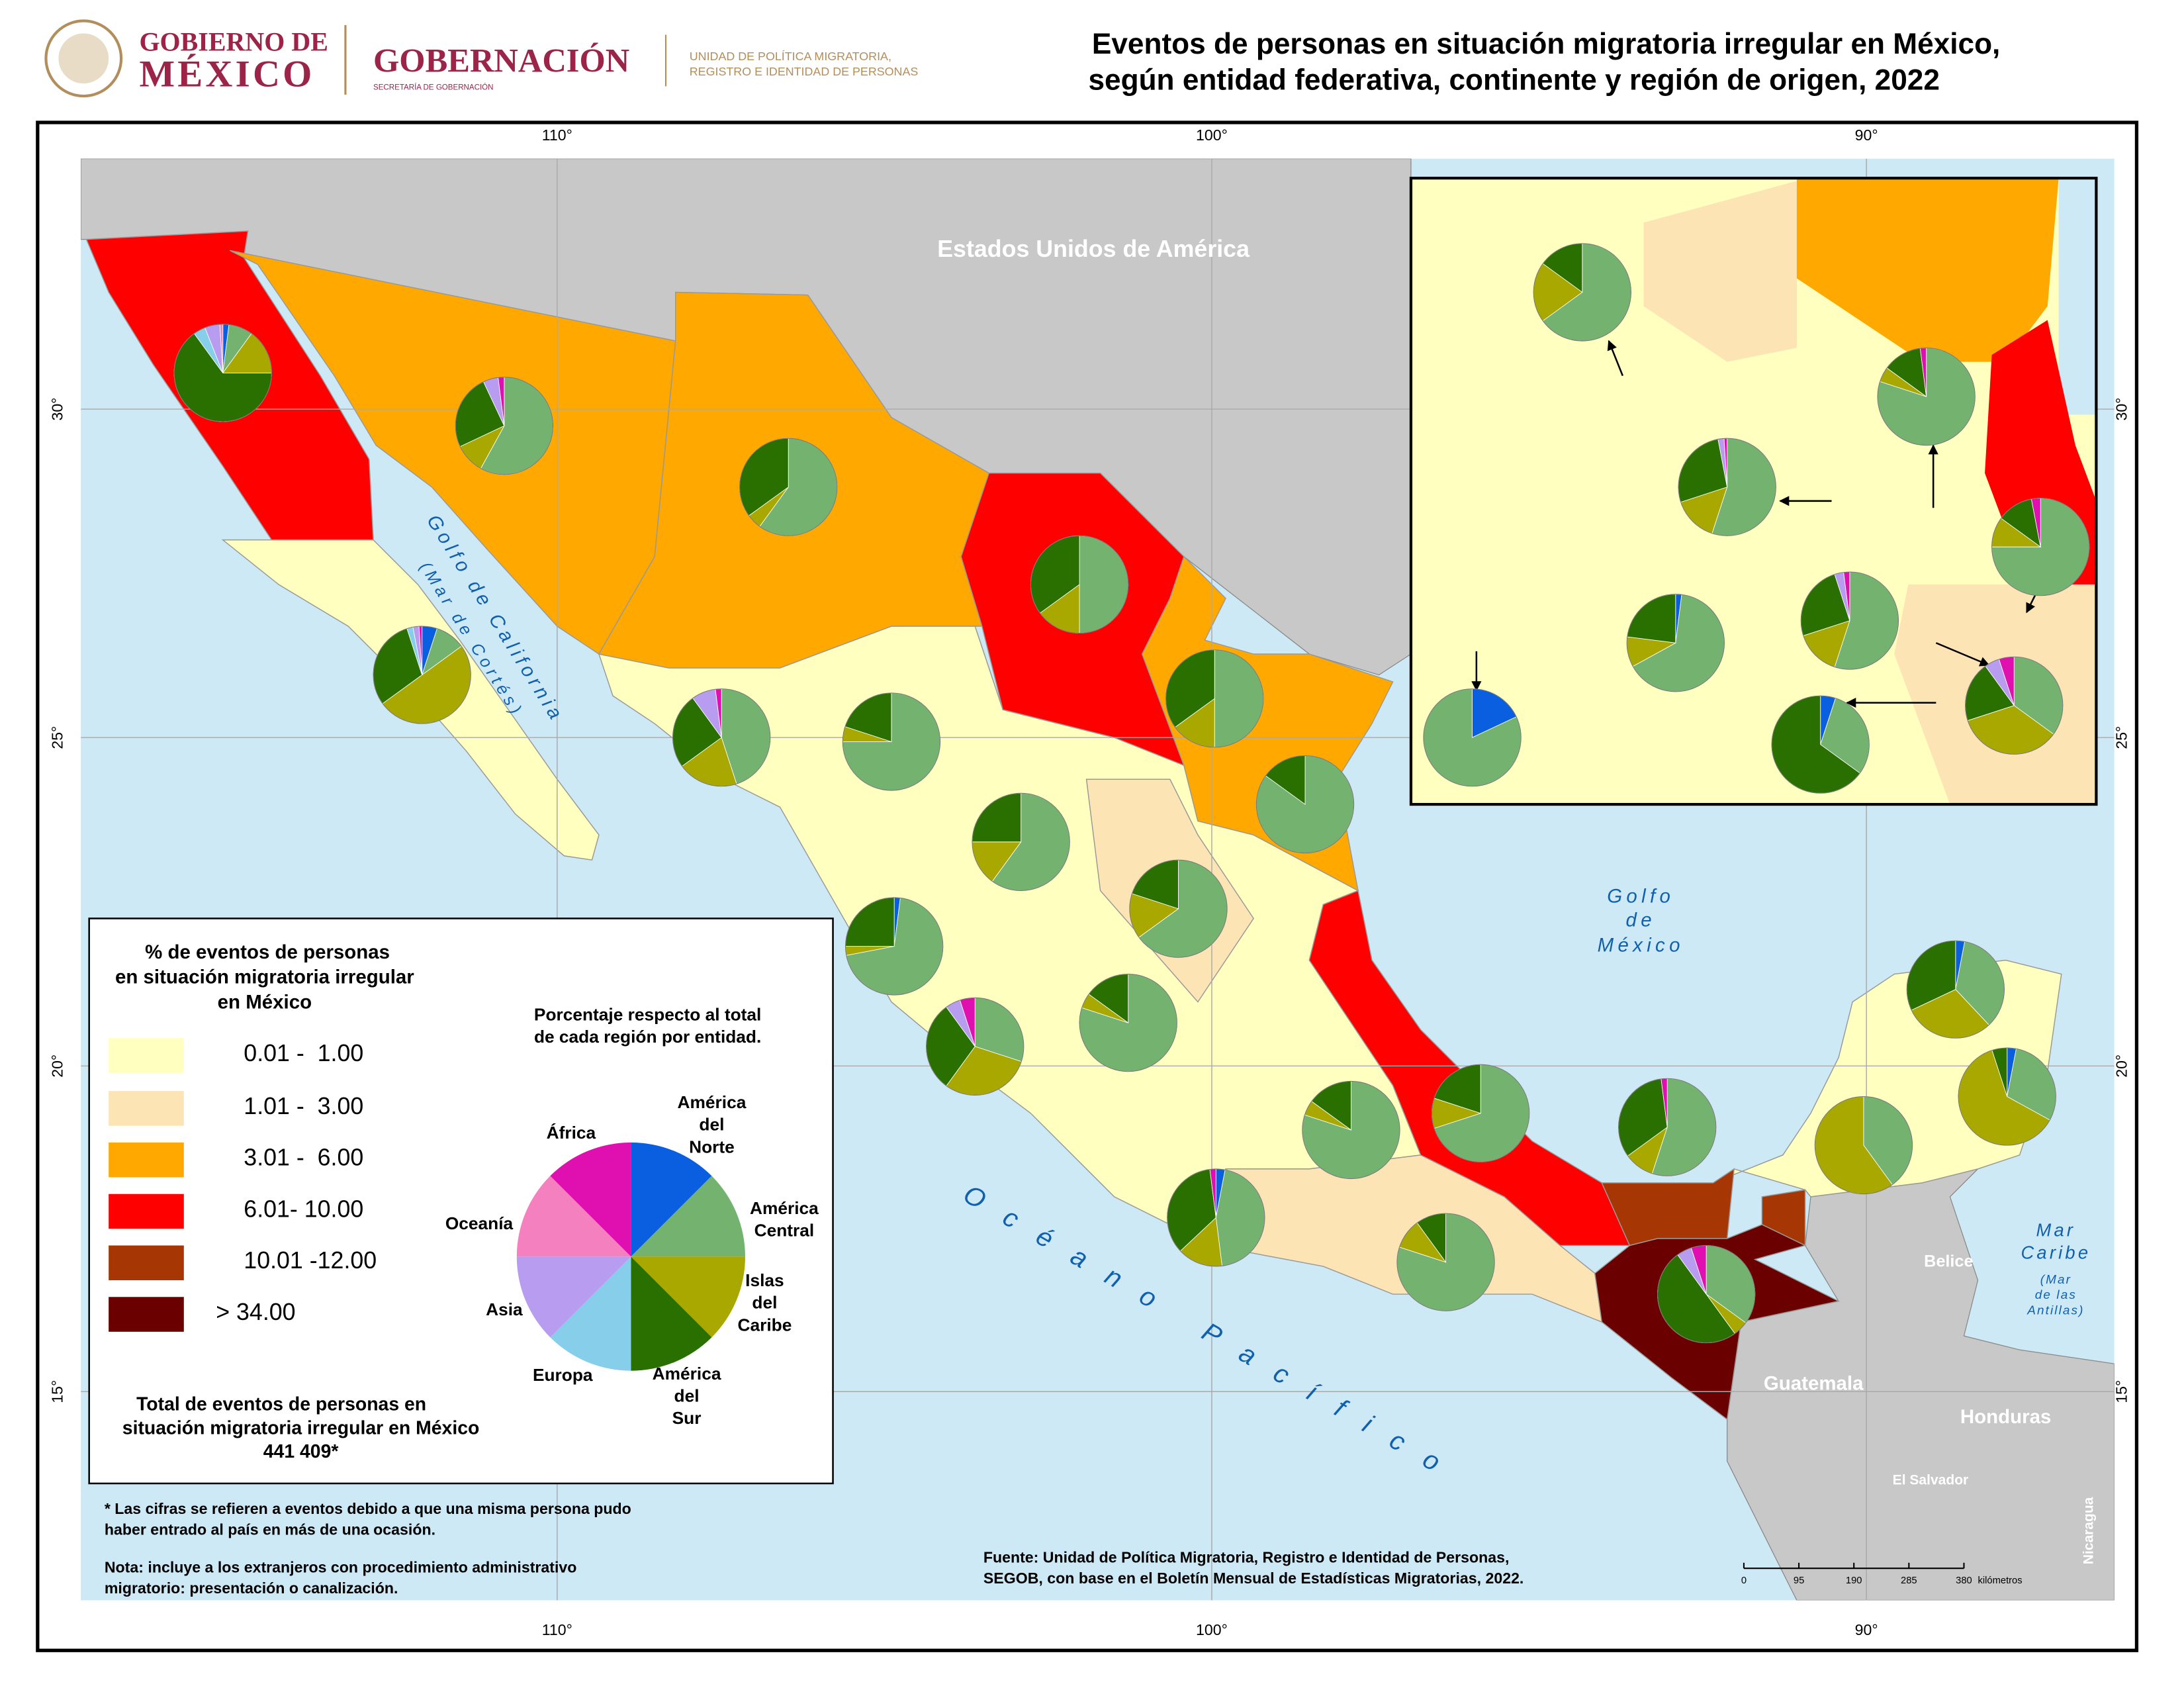 Image resolution: width=2184 pixels, height=1688 pixels. Describe the element at coordinates (805, 71) in the screenshot. I see `logo-text: REGISTRO E IDENTIDAD DE PERSONAS` at that location.